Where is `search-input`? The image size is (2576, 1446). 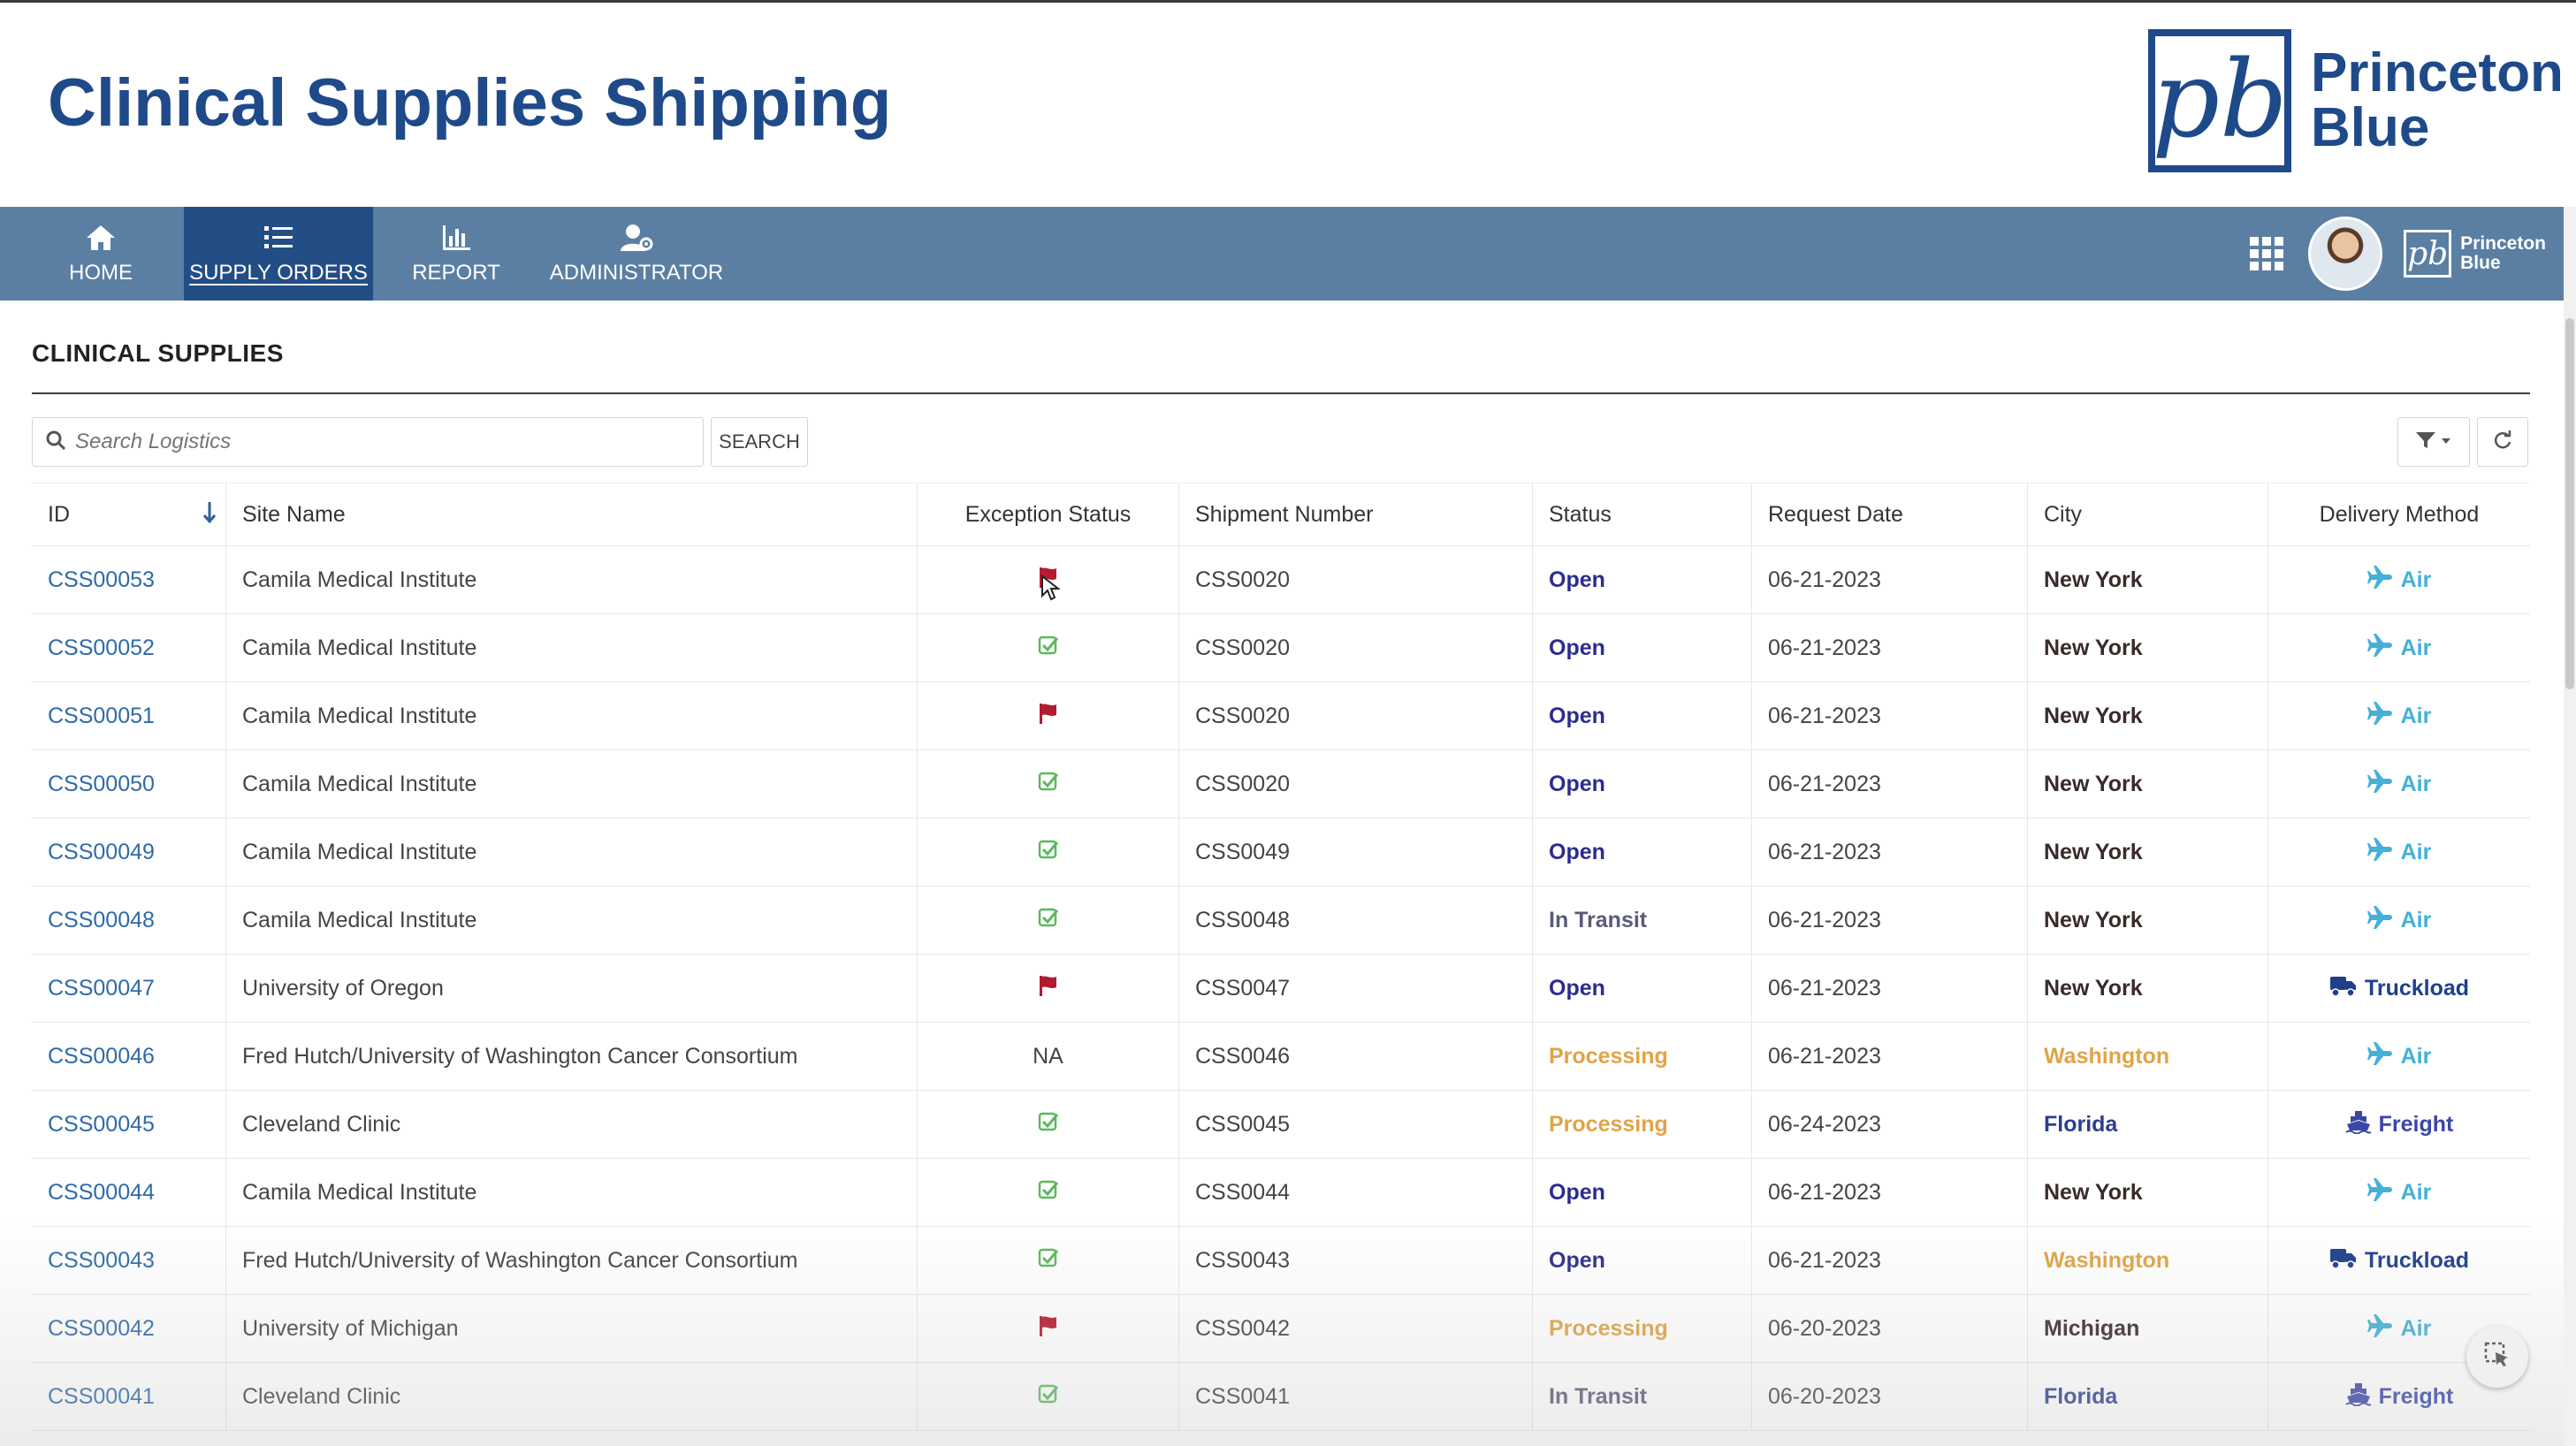 search-input is located at coordinates (375, 442).